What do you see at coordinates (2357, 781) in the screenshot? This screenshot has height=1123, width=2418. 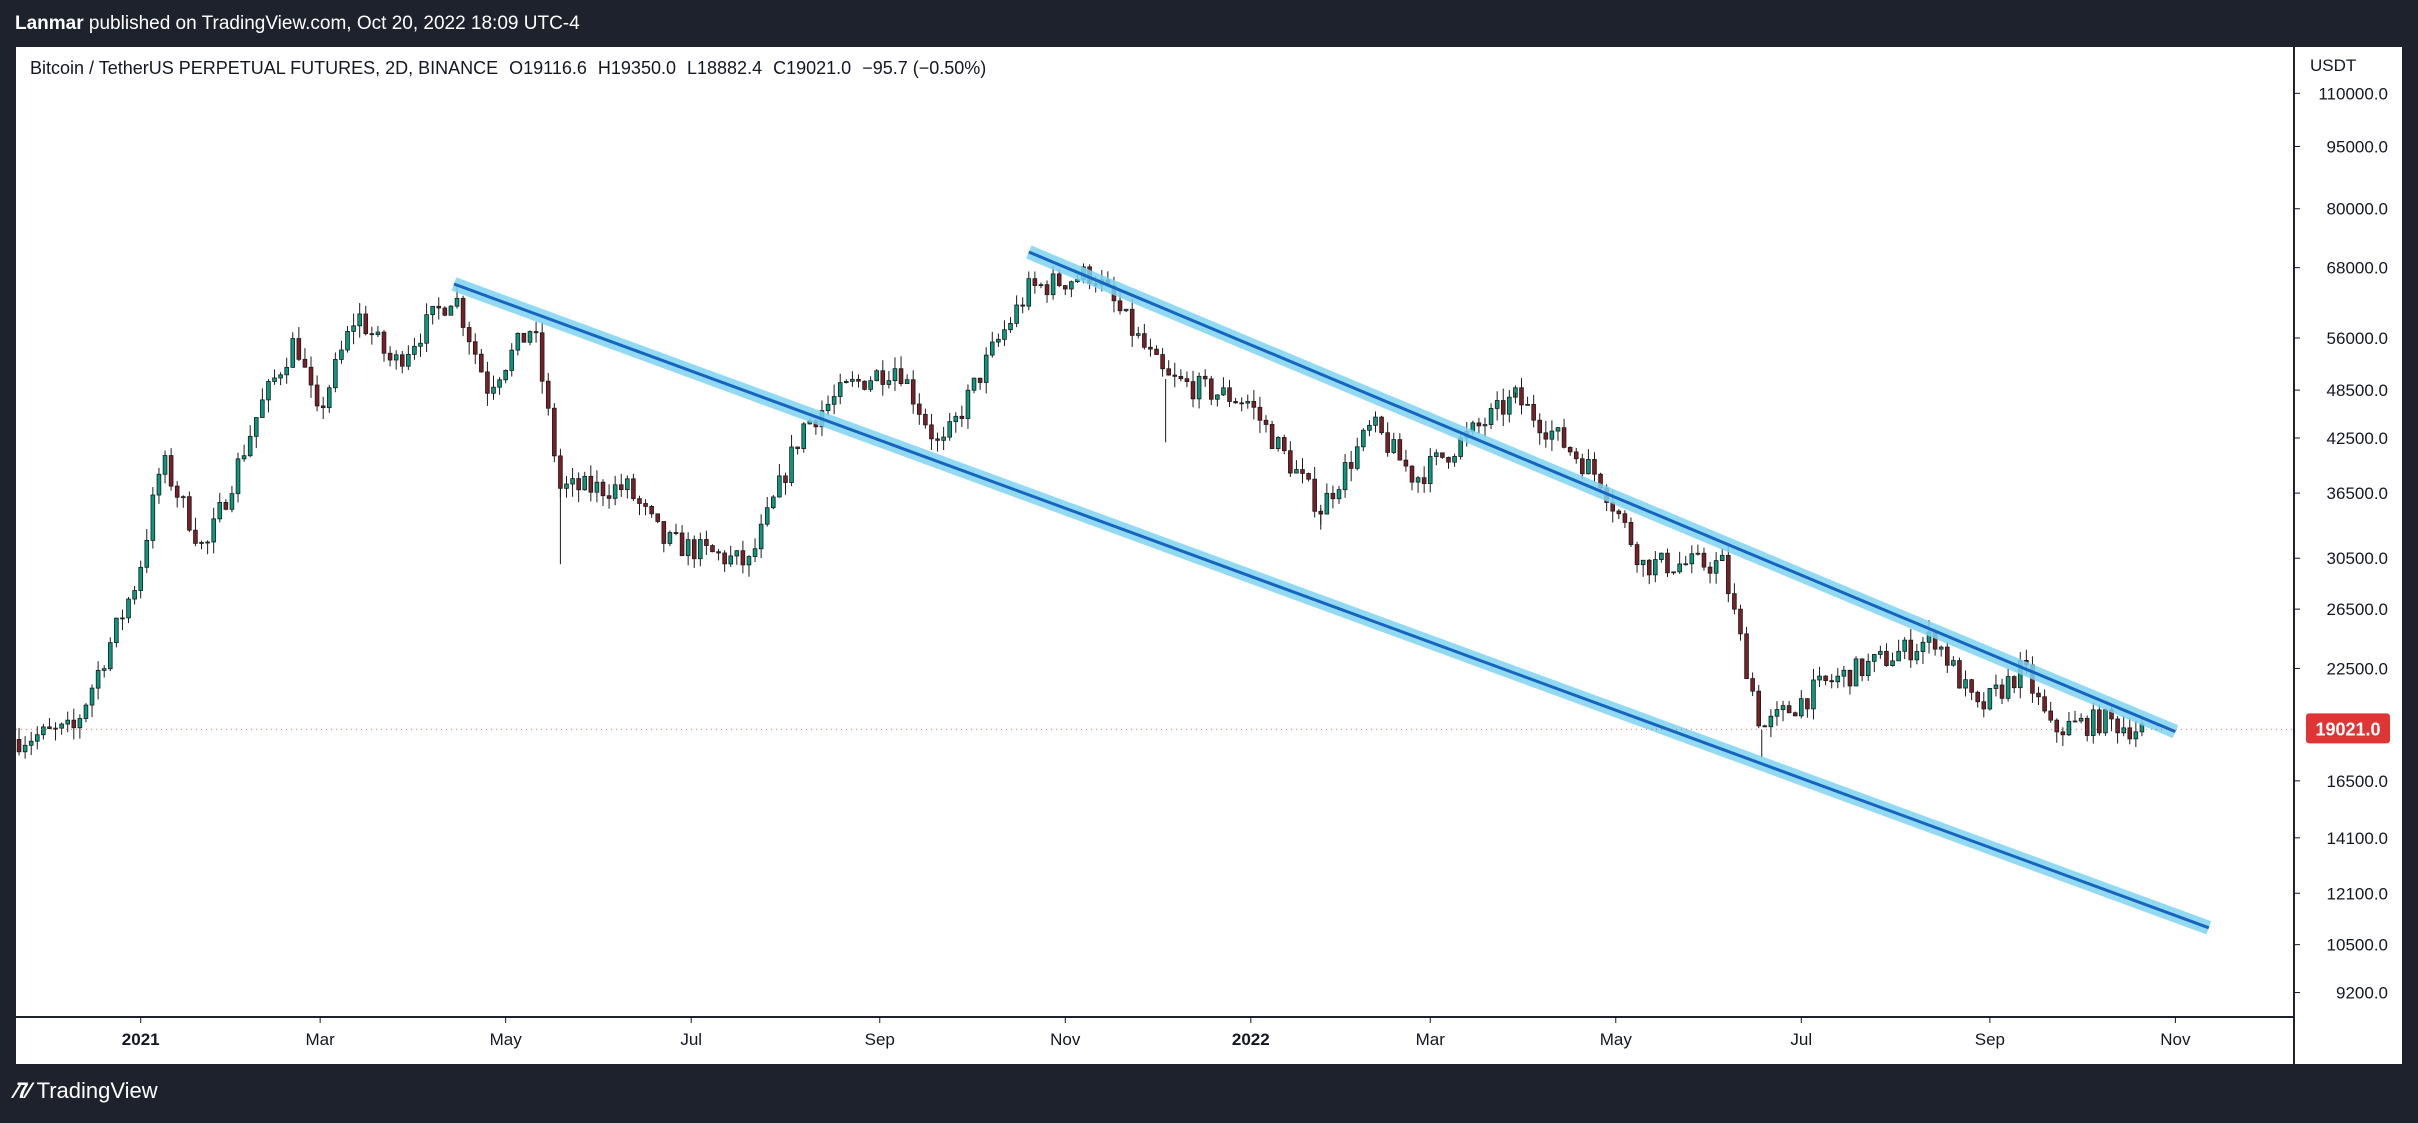 I see `y-tick-label: 16500.0` at bounding box center [2357, 781].